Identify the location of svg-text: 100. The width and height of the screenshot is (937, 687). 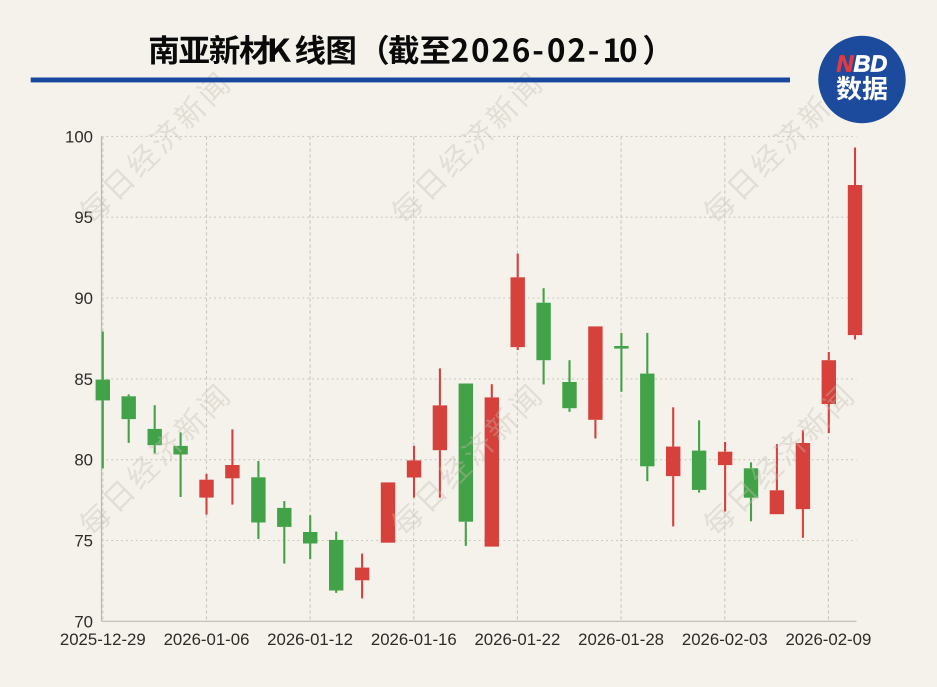
(79, 136).